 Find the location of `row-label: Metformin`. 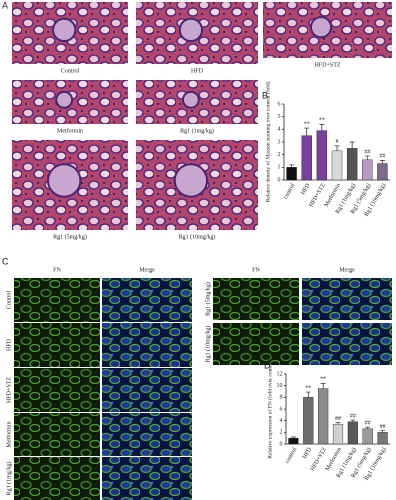

row-label: Metformin is located at coordinates (8, 435).